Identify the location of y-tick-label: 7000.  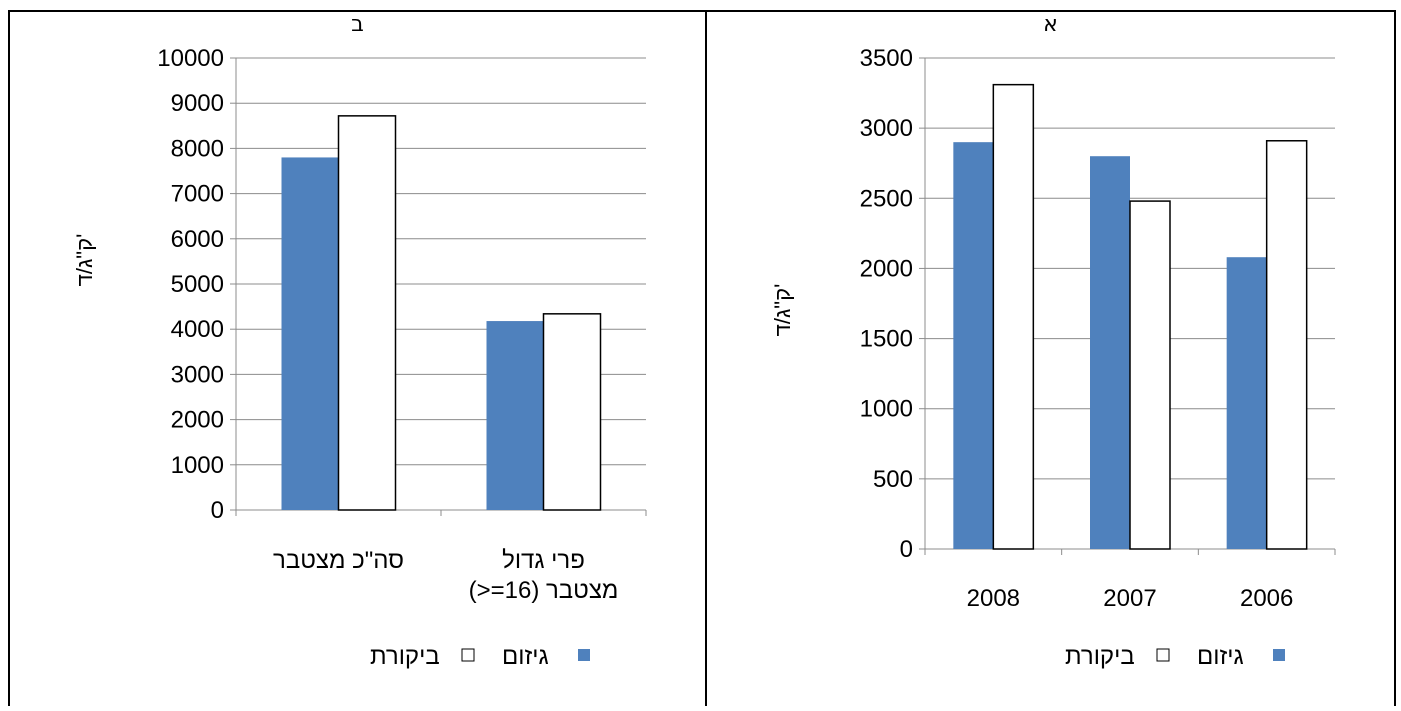
(197, 194).